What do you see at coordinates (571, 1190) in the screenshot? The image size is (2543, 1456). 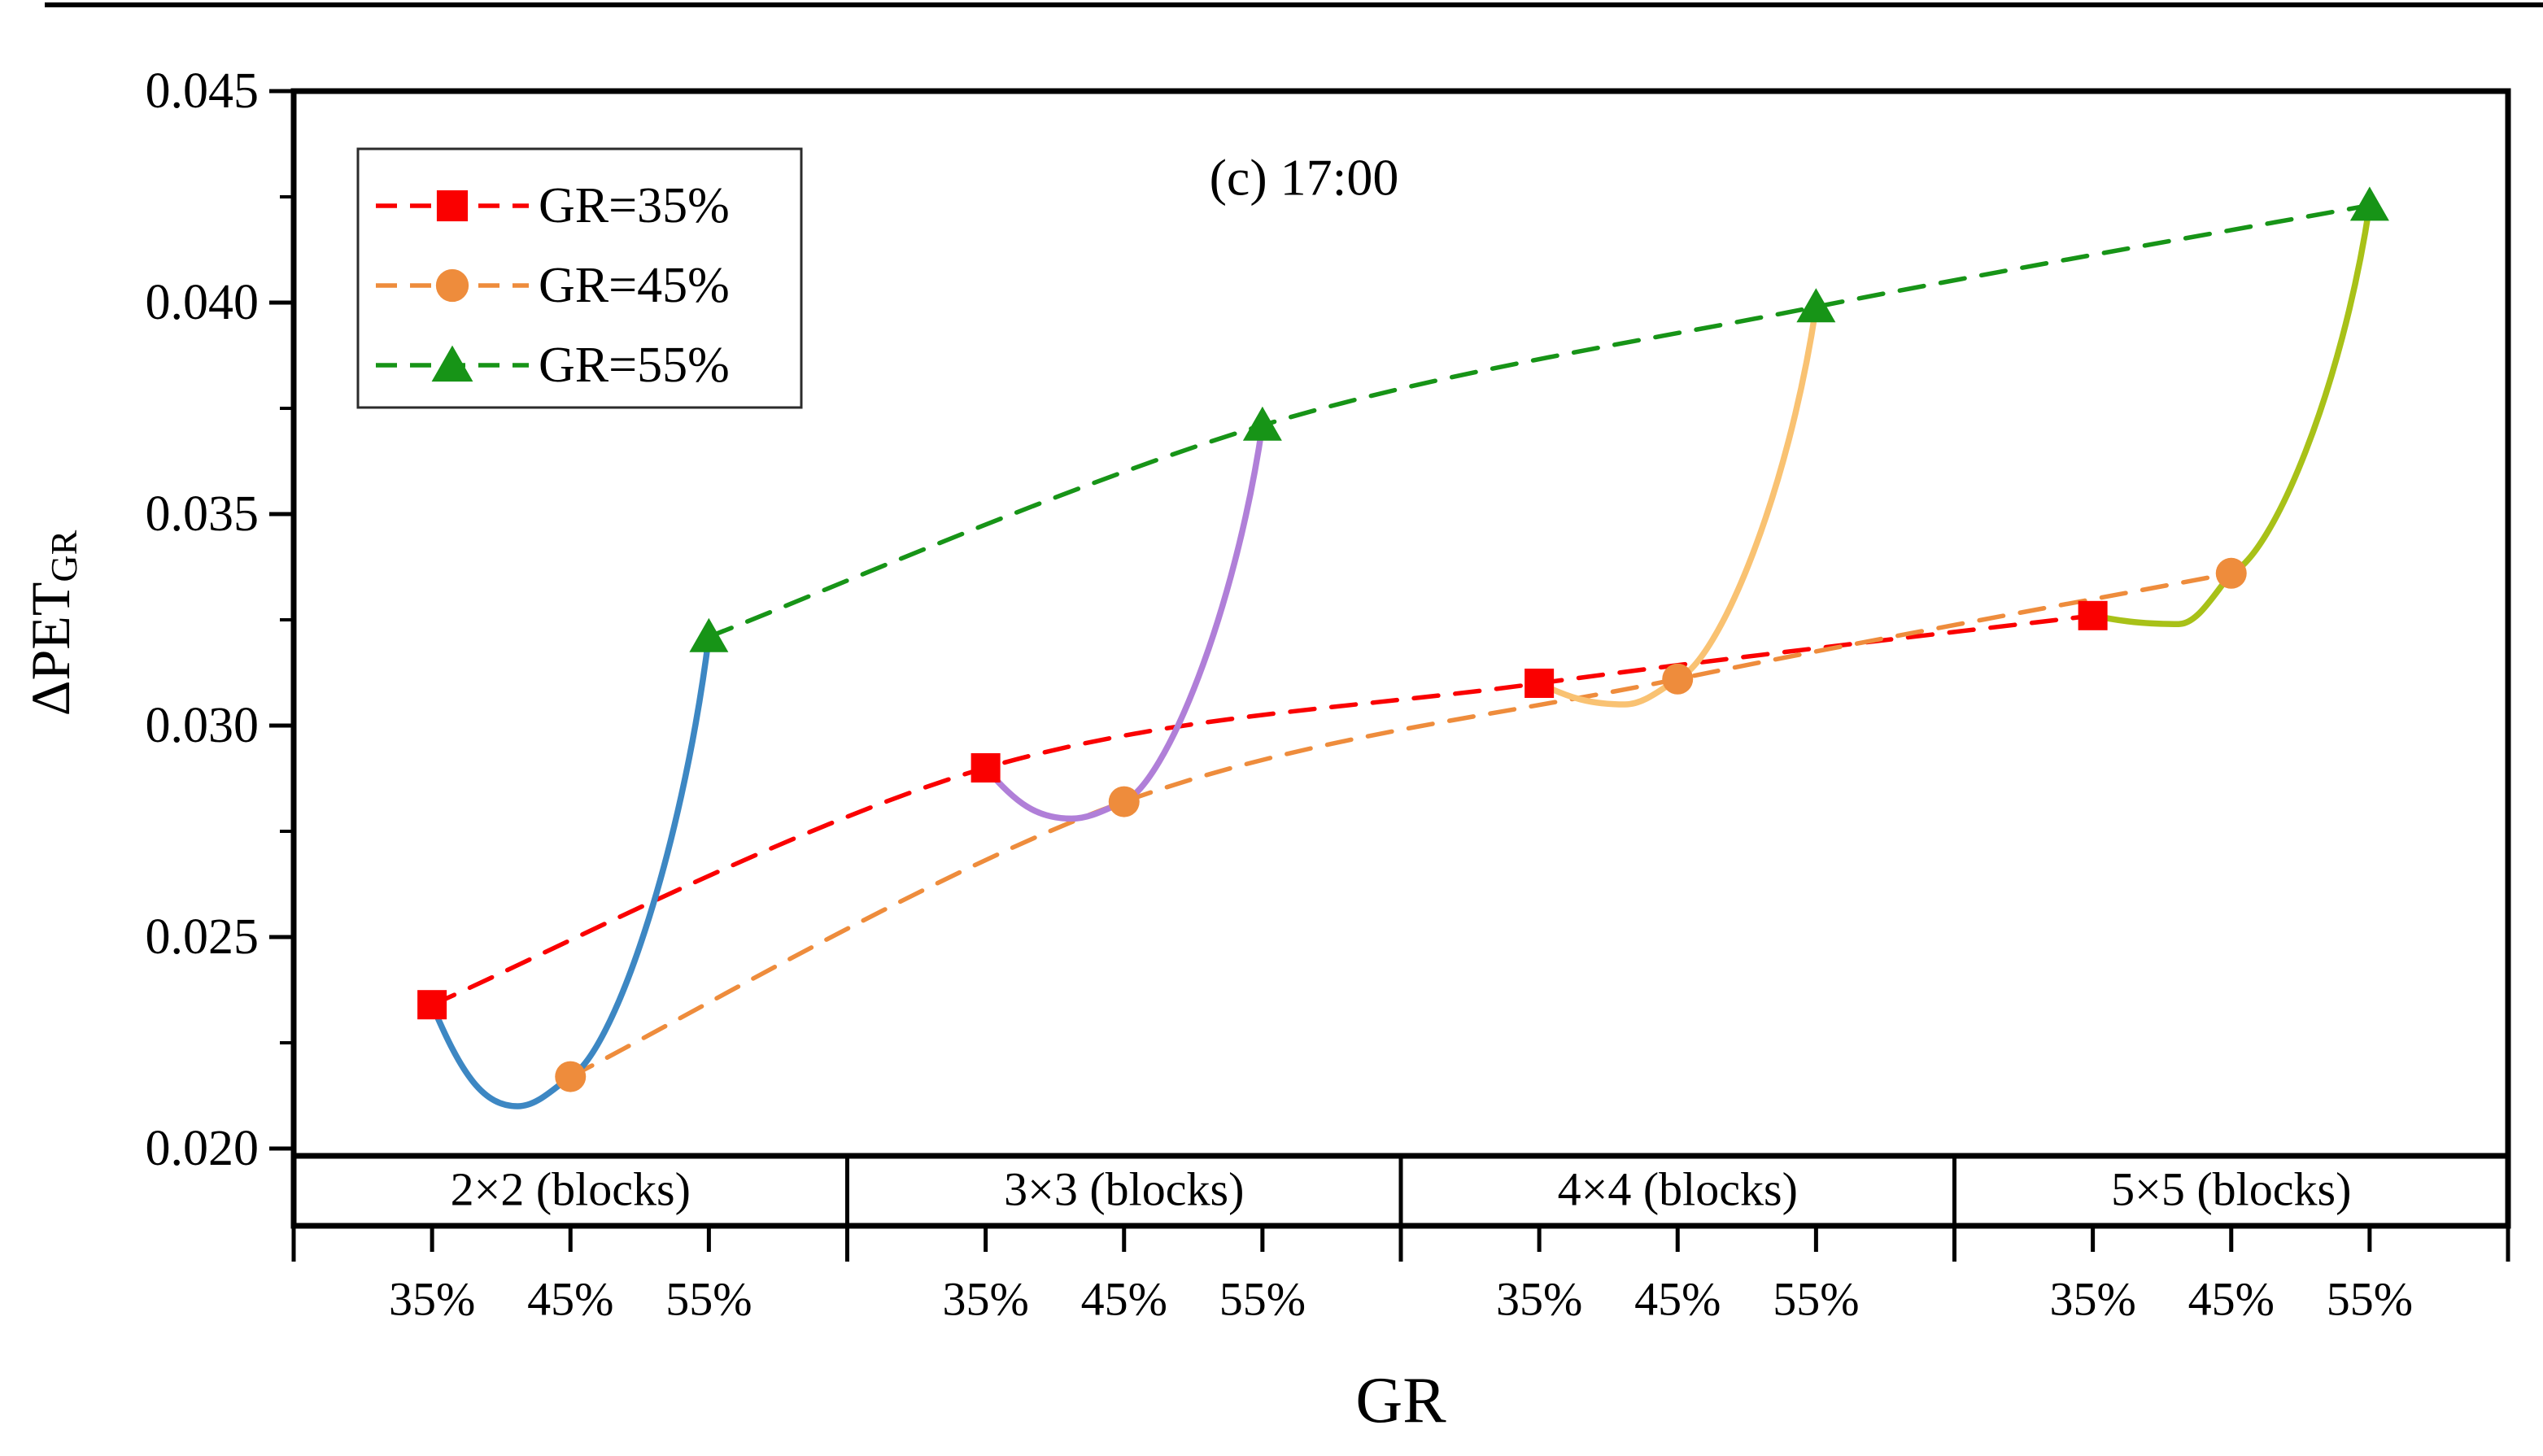 I see `group-cell-label: 2×2 (blocks)` at bounding box center [571, 1190].